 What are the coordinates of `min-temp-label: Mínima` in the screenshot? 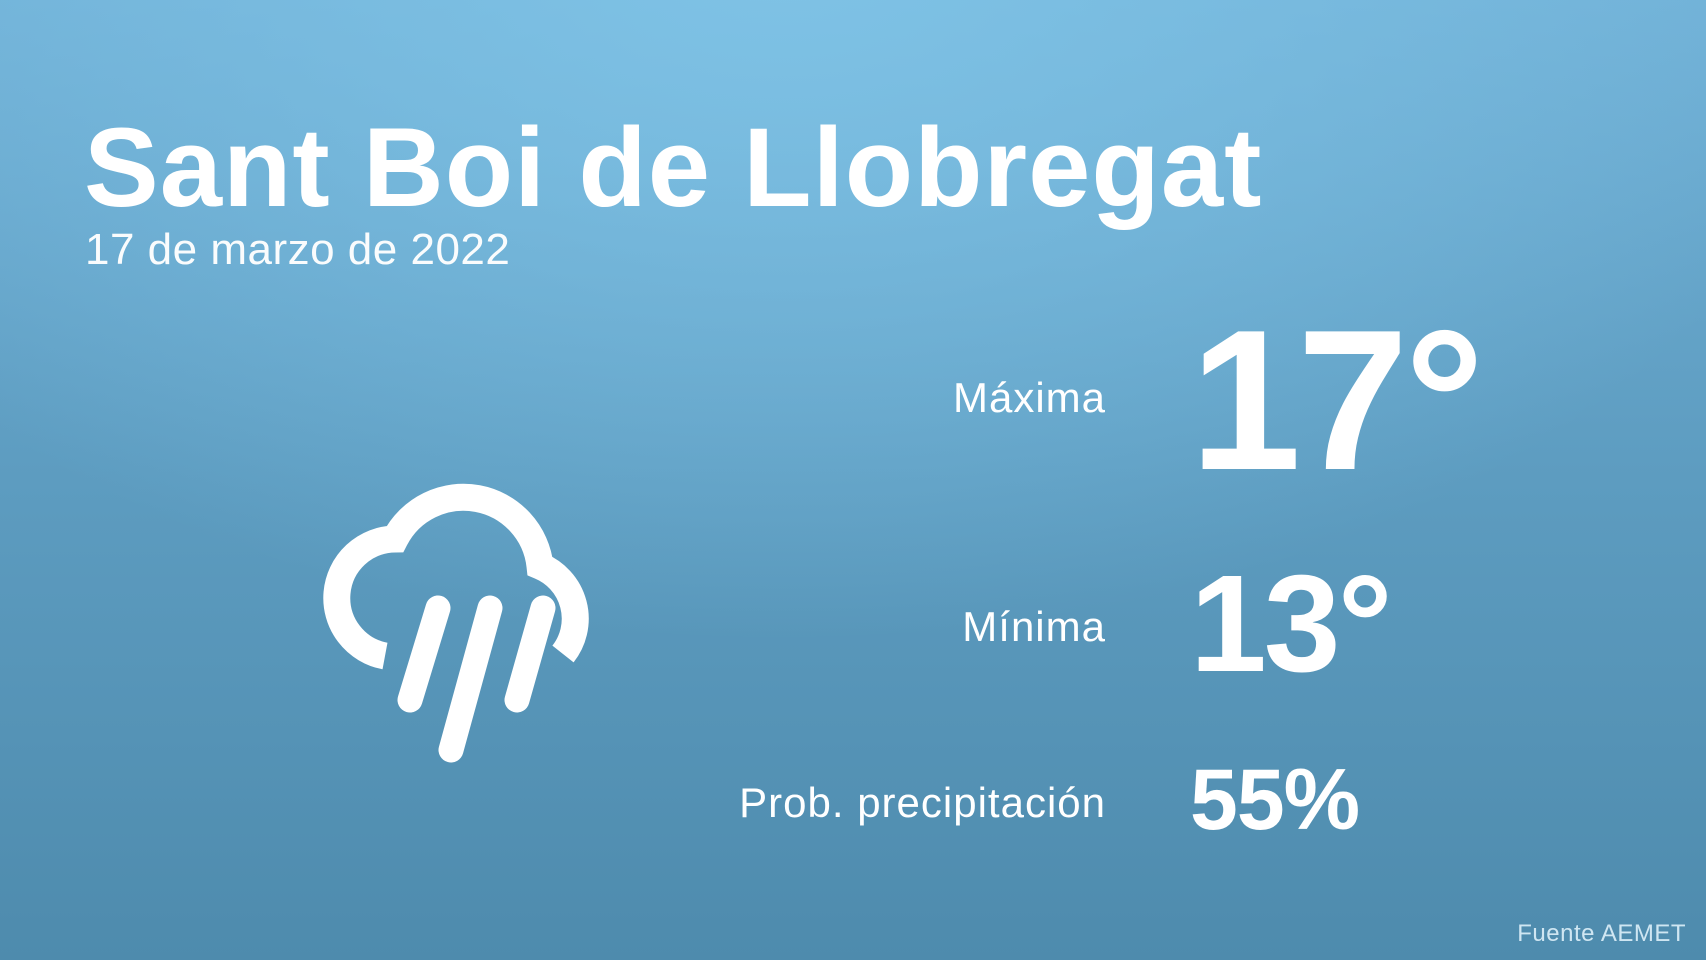 It's located at (1034, 626).